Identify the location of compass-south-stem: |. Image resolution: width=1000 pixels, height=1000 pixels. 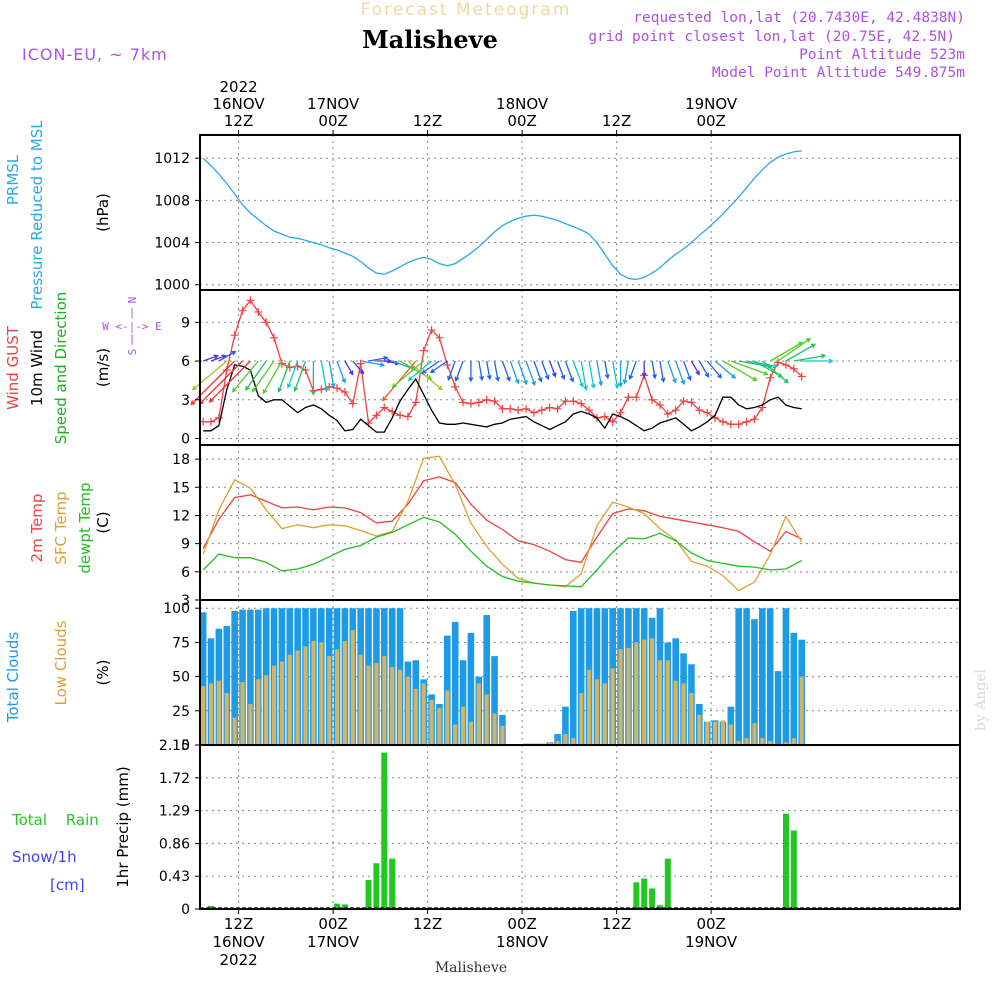
(132, 338).